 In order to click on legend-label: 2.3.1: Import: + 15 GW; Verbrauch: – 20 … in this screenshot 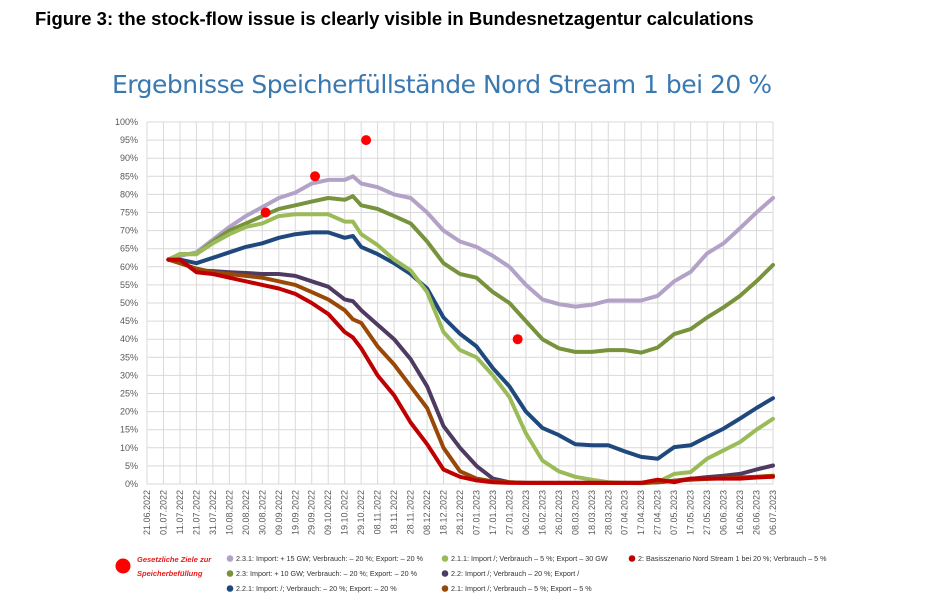, I will do `click(330, 558)`.